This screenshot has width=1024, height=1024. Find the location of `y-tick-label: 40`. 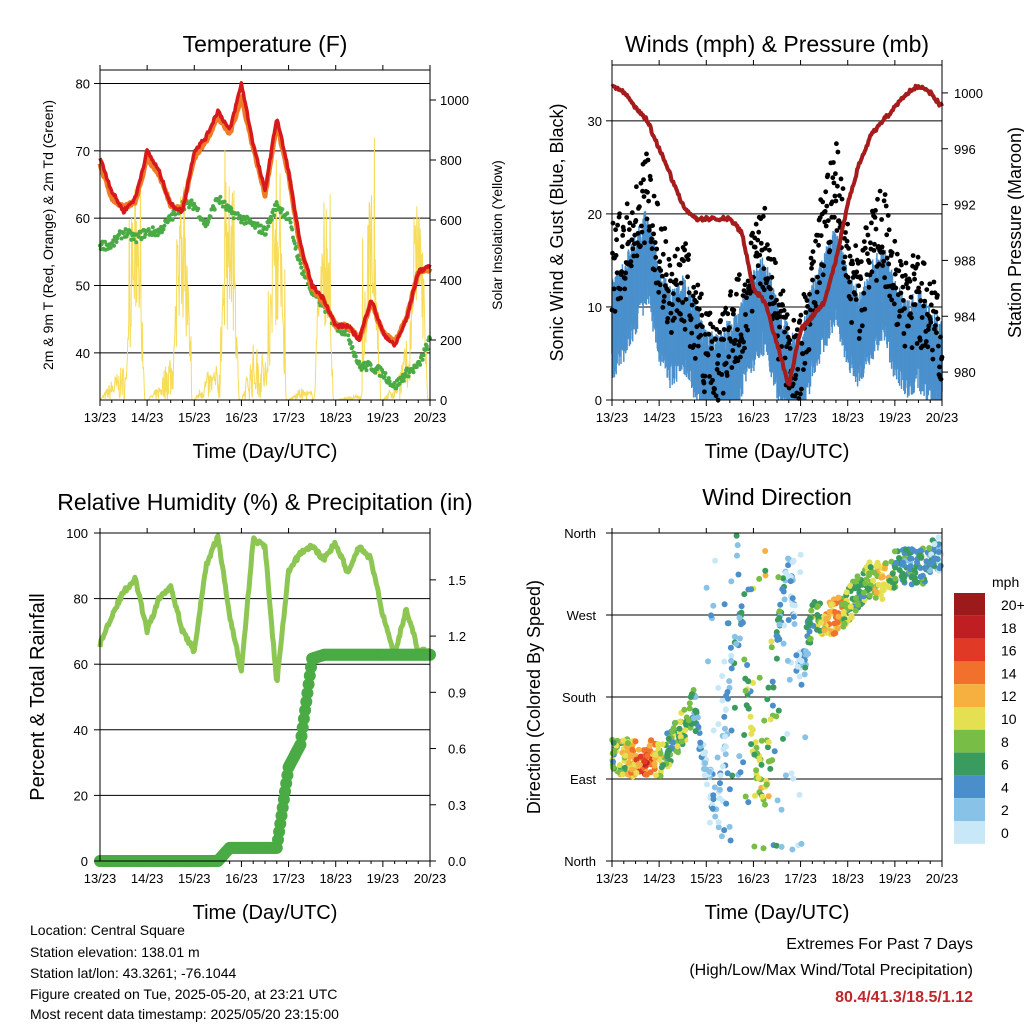

y-tick-label: 40 is located at coordinates (81, 730).